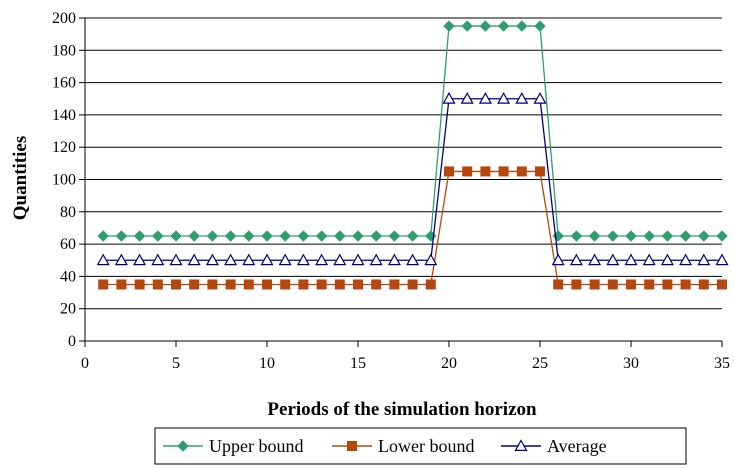 This screenshot has height=468, width=734. Describe the element at coordinates (540, 363) in the screenshot. I see `x-tick-label: 25` at that location.